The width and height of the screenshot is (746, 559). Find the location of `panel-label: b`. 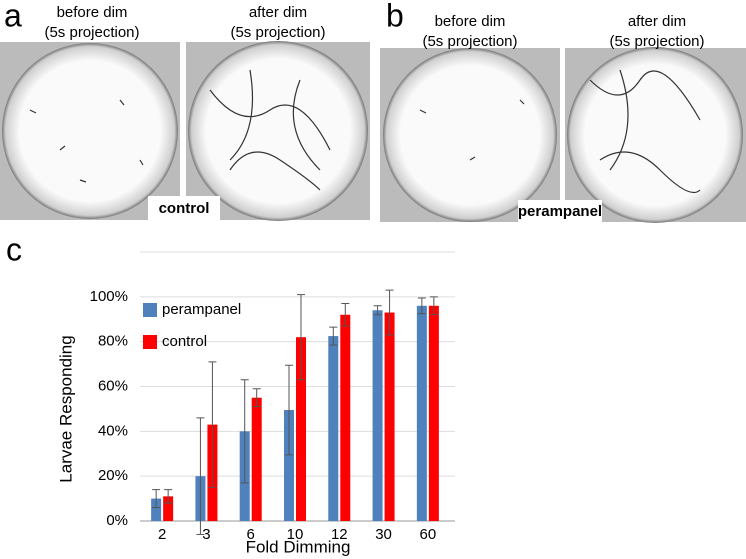

panel-label: b is located at coordinates (395, 16).